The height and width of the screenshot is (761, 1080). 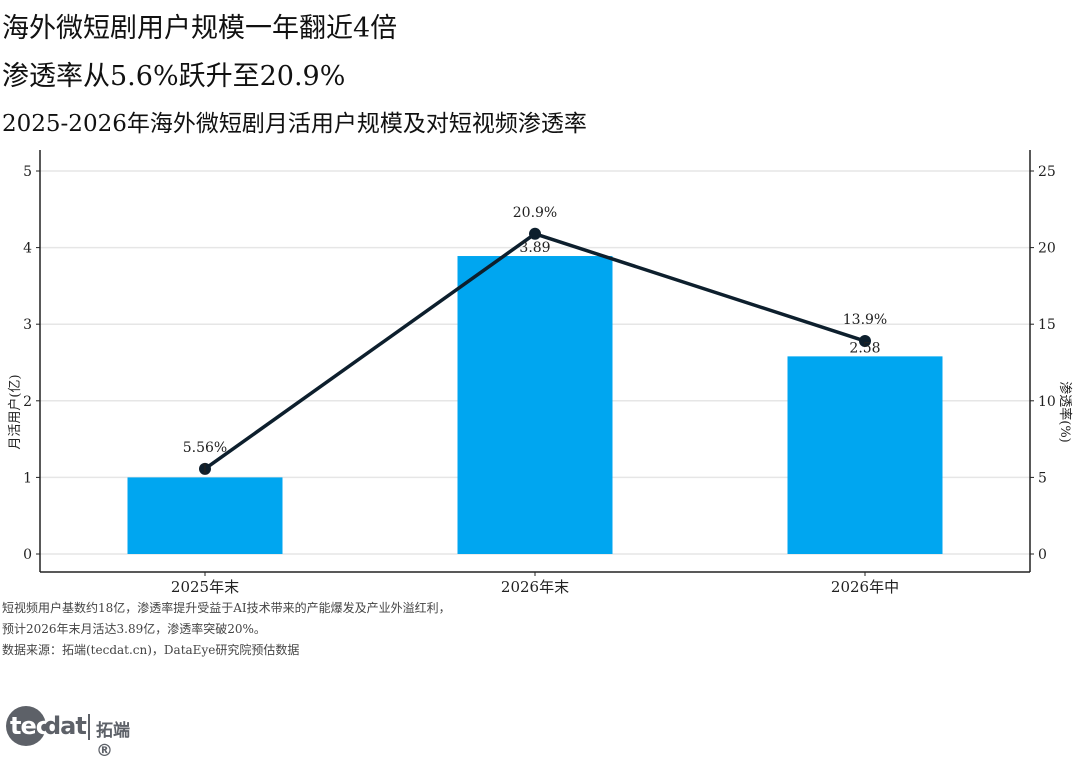 I want to click on bar-value-label: 1, so click(x=205, y=469).